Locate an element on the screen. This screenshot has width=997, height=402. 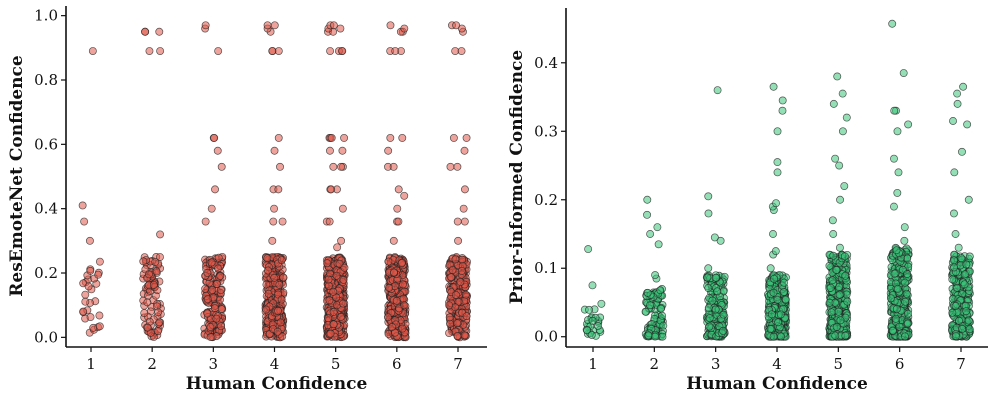
prior-informed-x-tick-label: 5 is located at coordinates (839, 364).